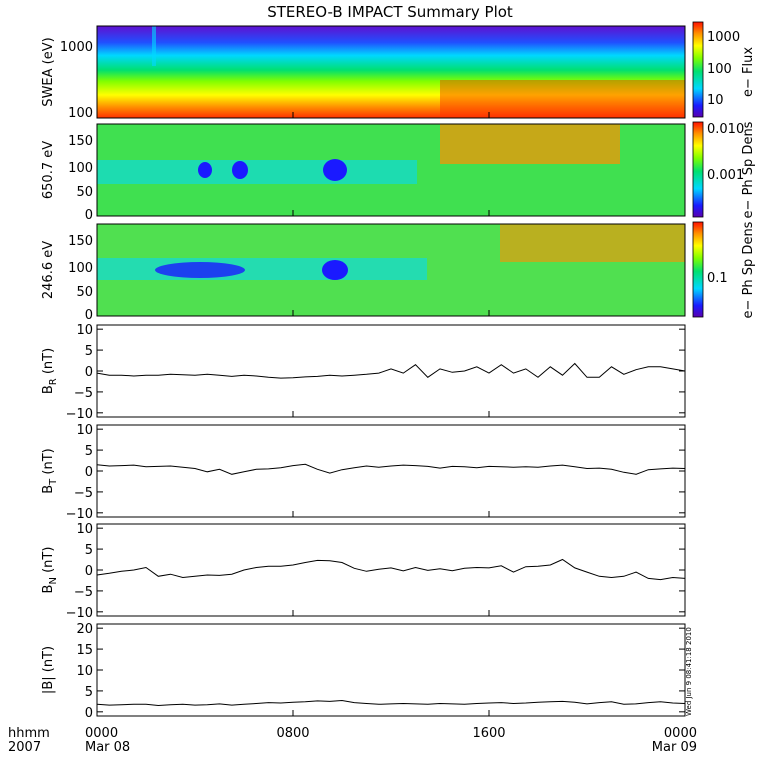  What do you see at coordinates (391, 670) in the screenshot?
I see `bmag-frame` at bounding box center [391, 670].